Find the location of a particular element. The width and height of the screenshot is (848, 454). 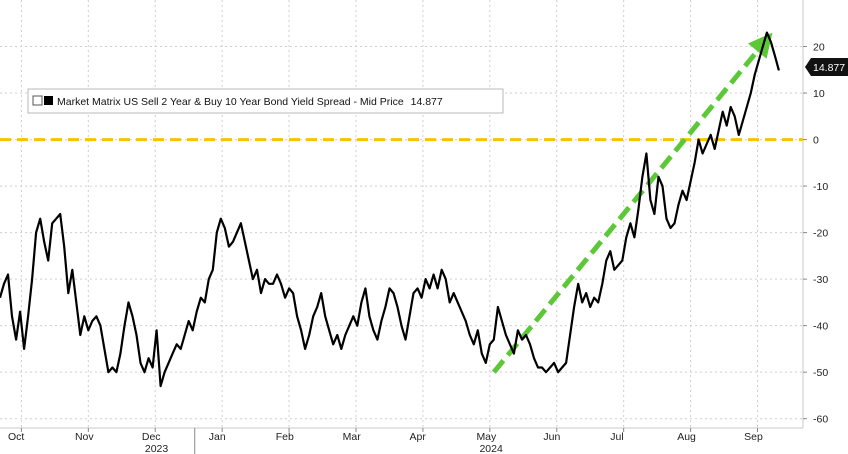

y-tick-label: -40 is located at coordinates (820, 327).